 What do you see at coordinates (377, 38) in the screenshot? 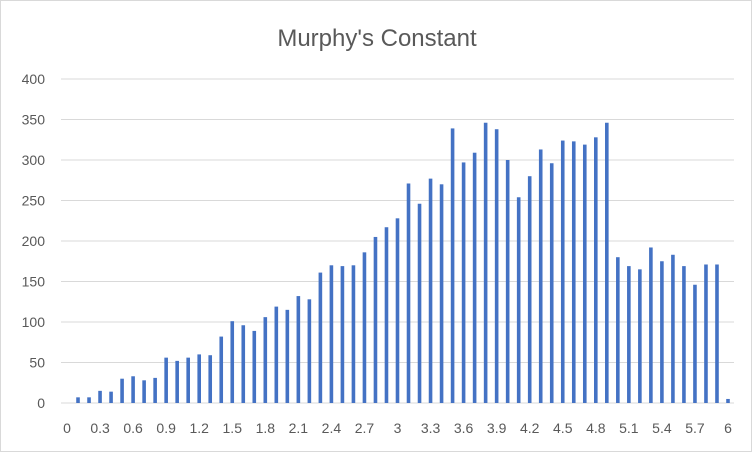
I see `chart-title: Murphy's Constant` at bounding box center [377, 38].